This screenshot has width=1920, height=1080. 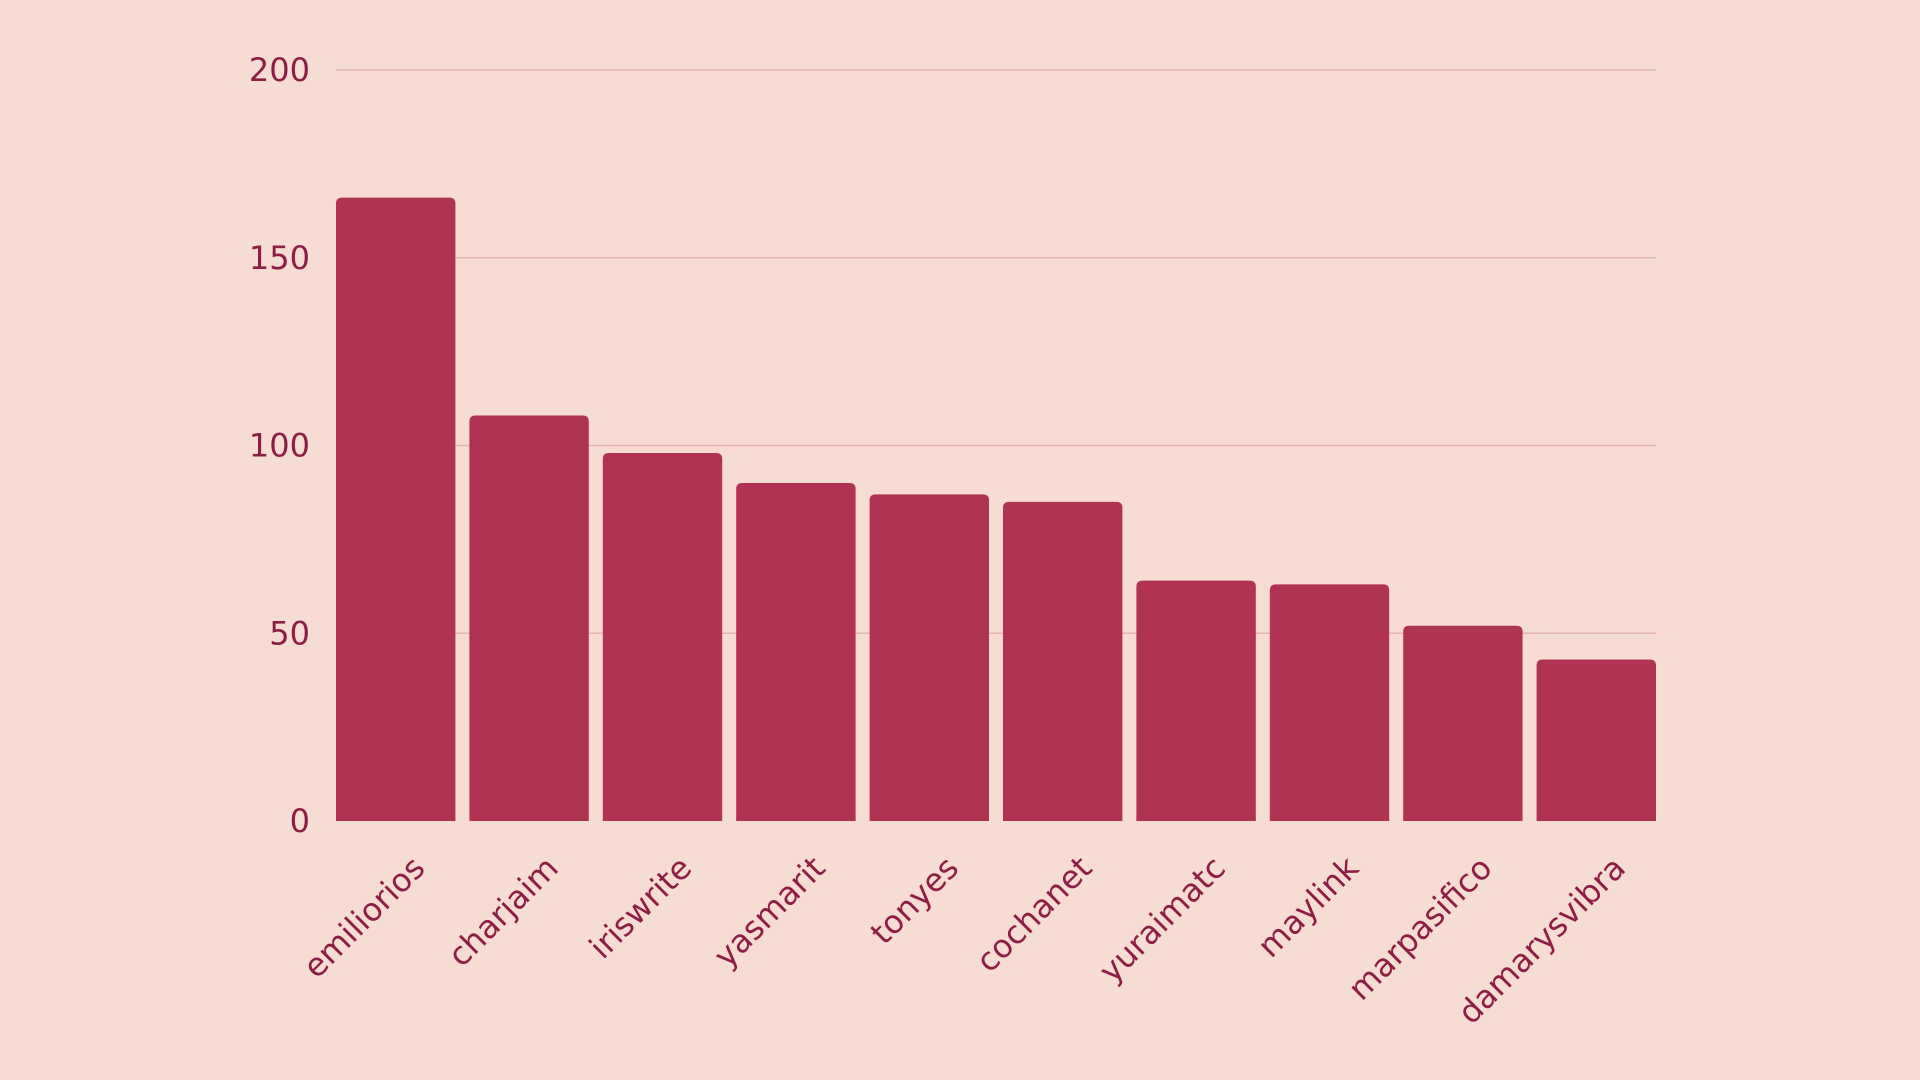 I want to click on y-tick-label: 0, so click(x=300, y=821).